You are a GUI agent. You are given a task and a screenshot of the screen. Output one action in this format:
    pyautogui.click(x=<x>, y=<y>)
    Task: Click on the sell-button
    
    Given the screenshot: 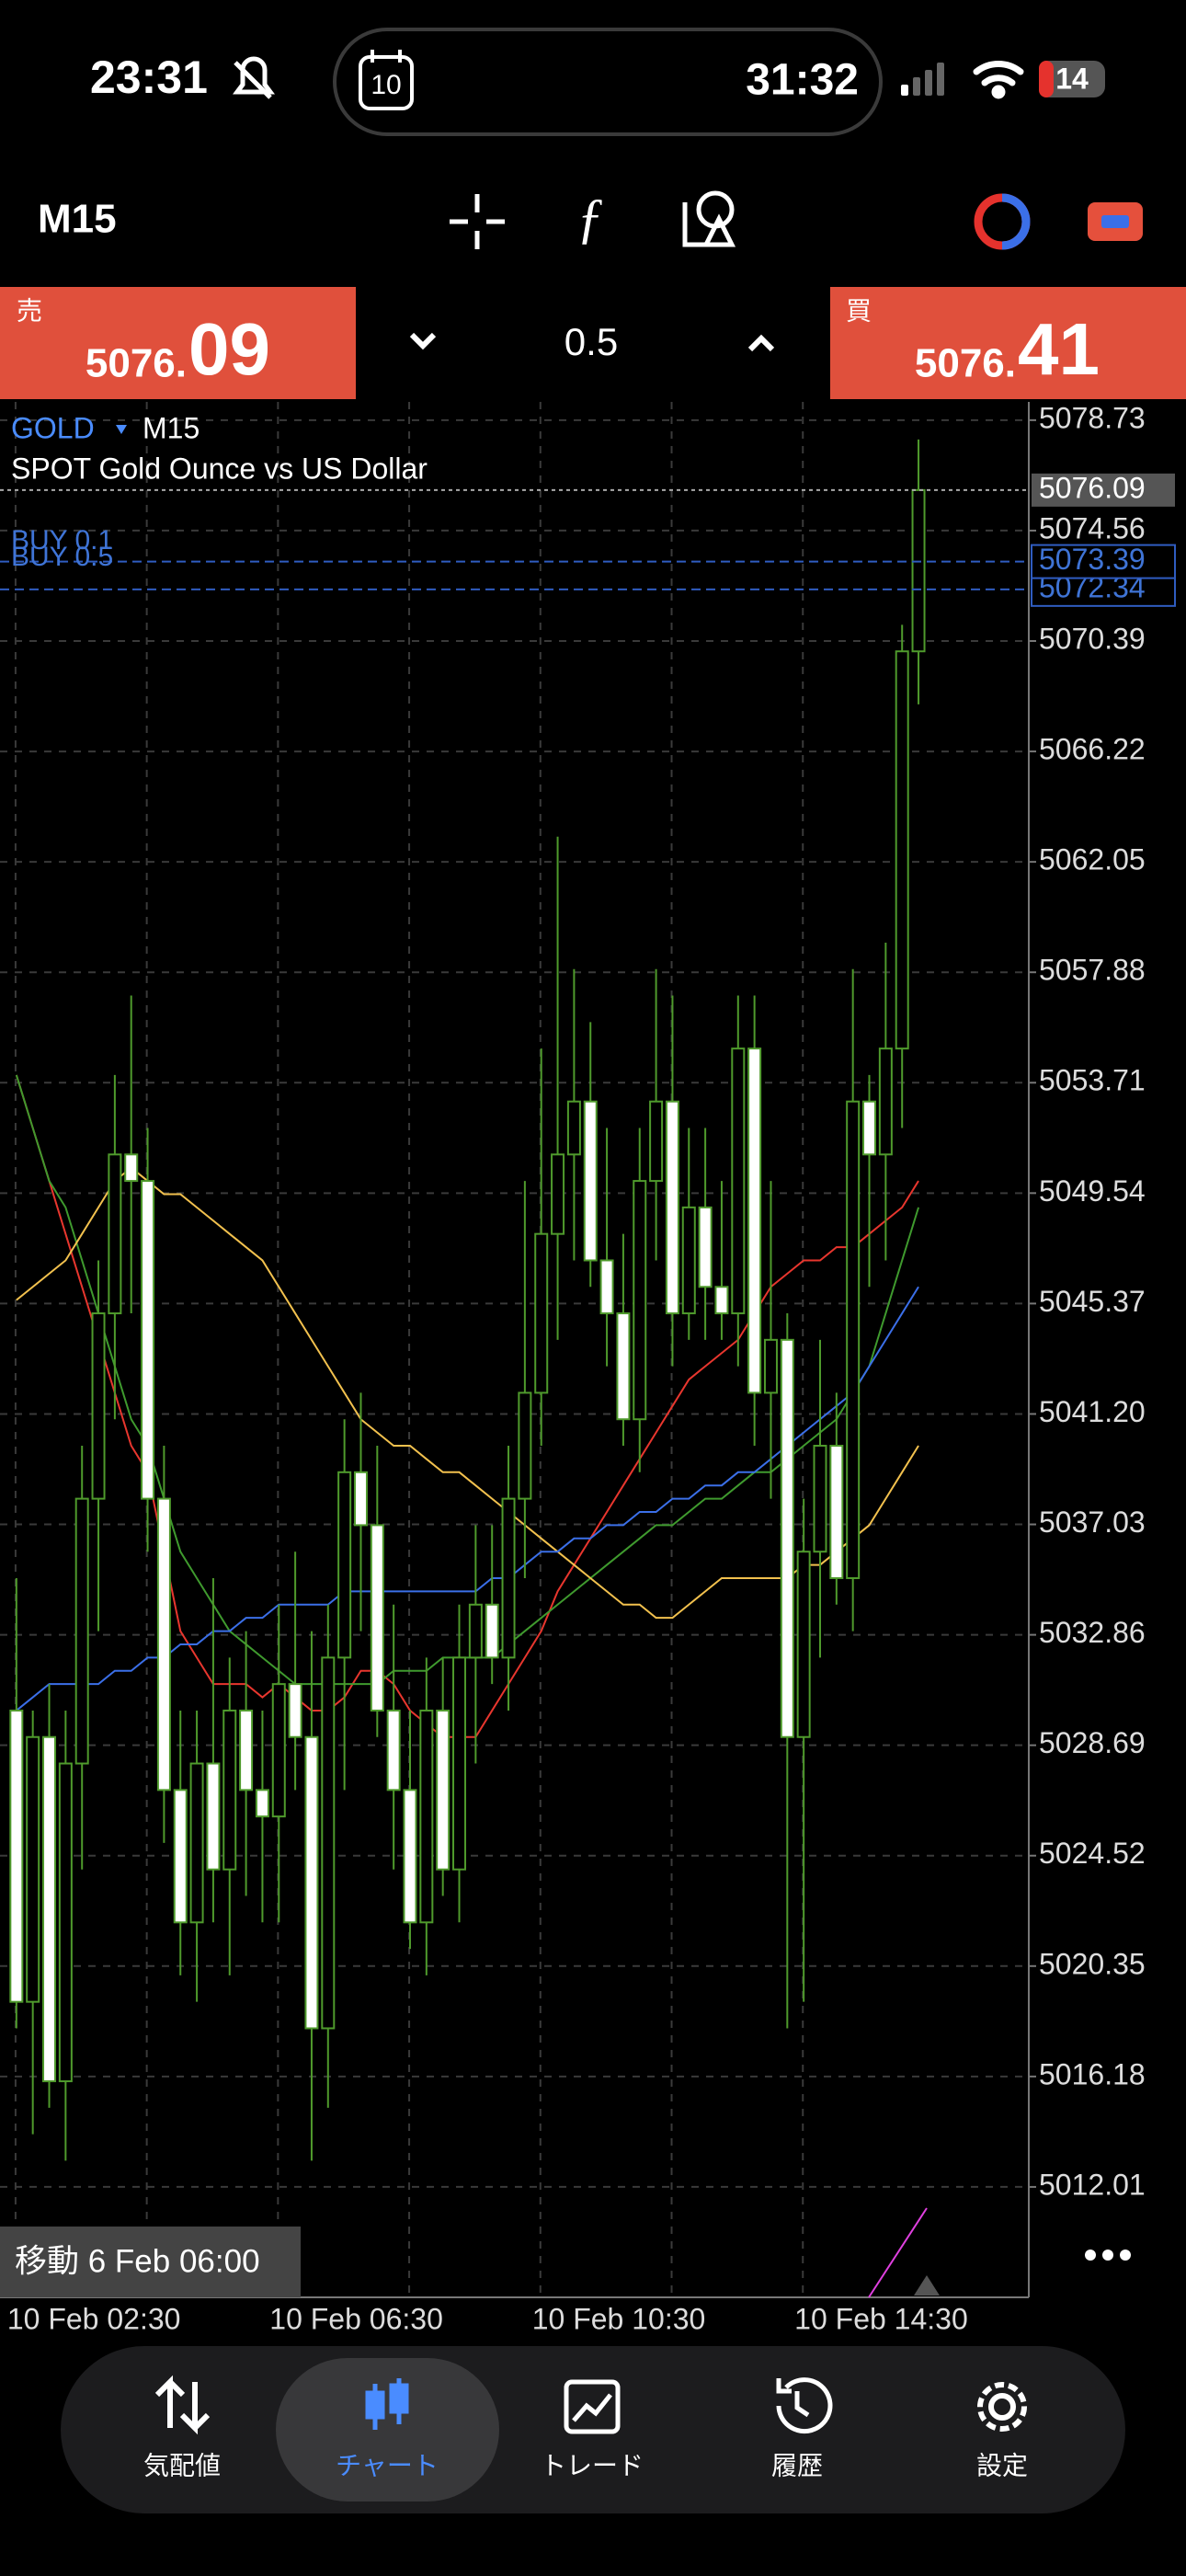 What is the action you would take?
    pyautogui.click(x=178, y=343)
    